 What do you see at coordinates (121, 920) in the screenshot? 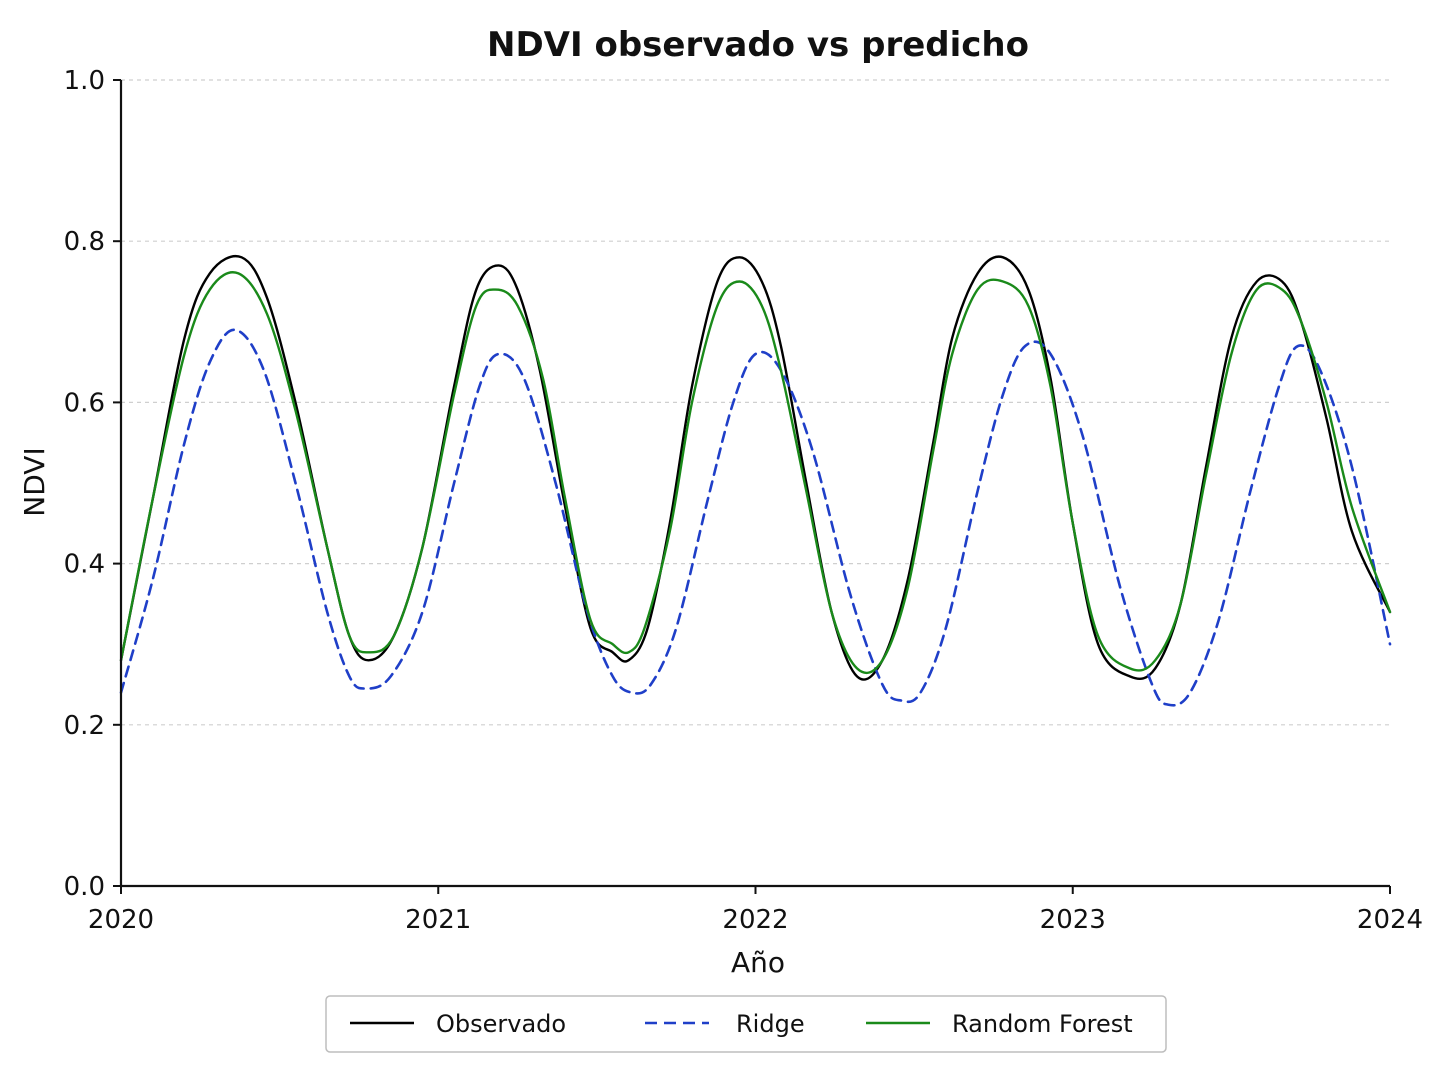
I see `x-tick-label-0: 2020` at bounding box center [121, 920].